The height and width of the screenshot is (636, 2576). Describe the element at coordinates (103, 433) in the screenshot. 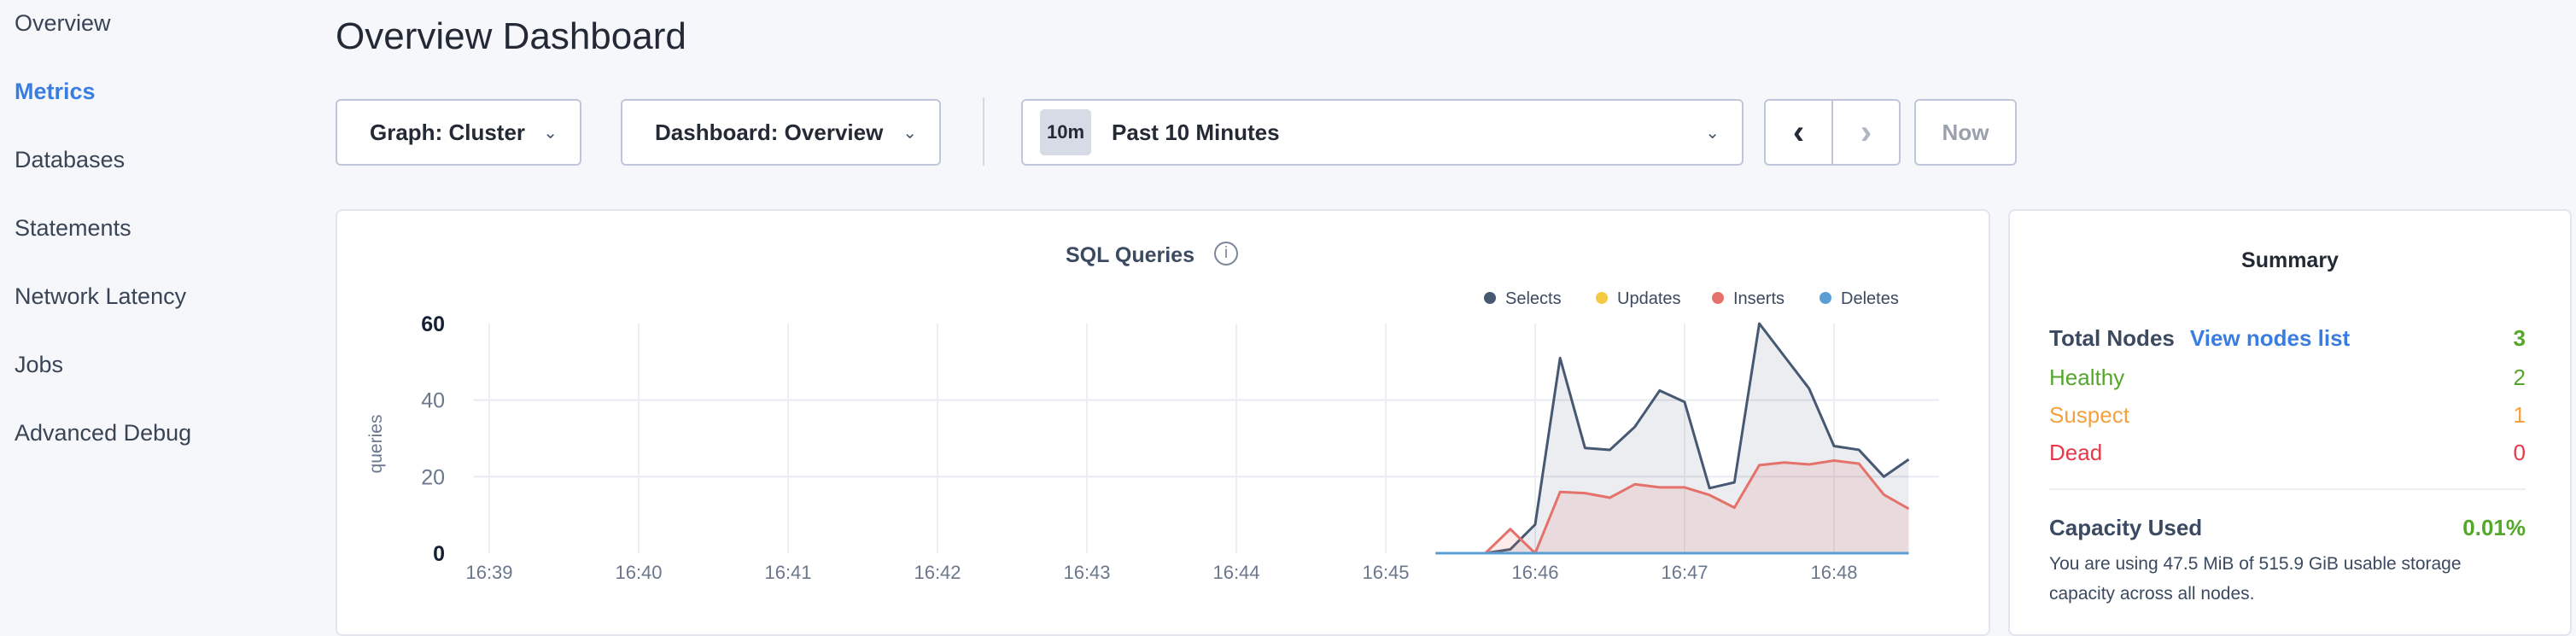

I see `sidebar-item-advanced-debug: Advanced Debug` at that location.